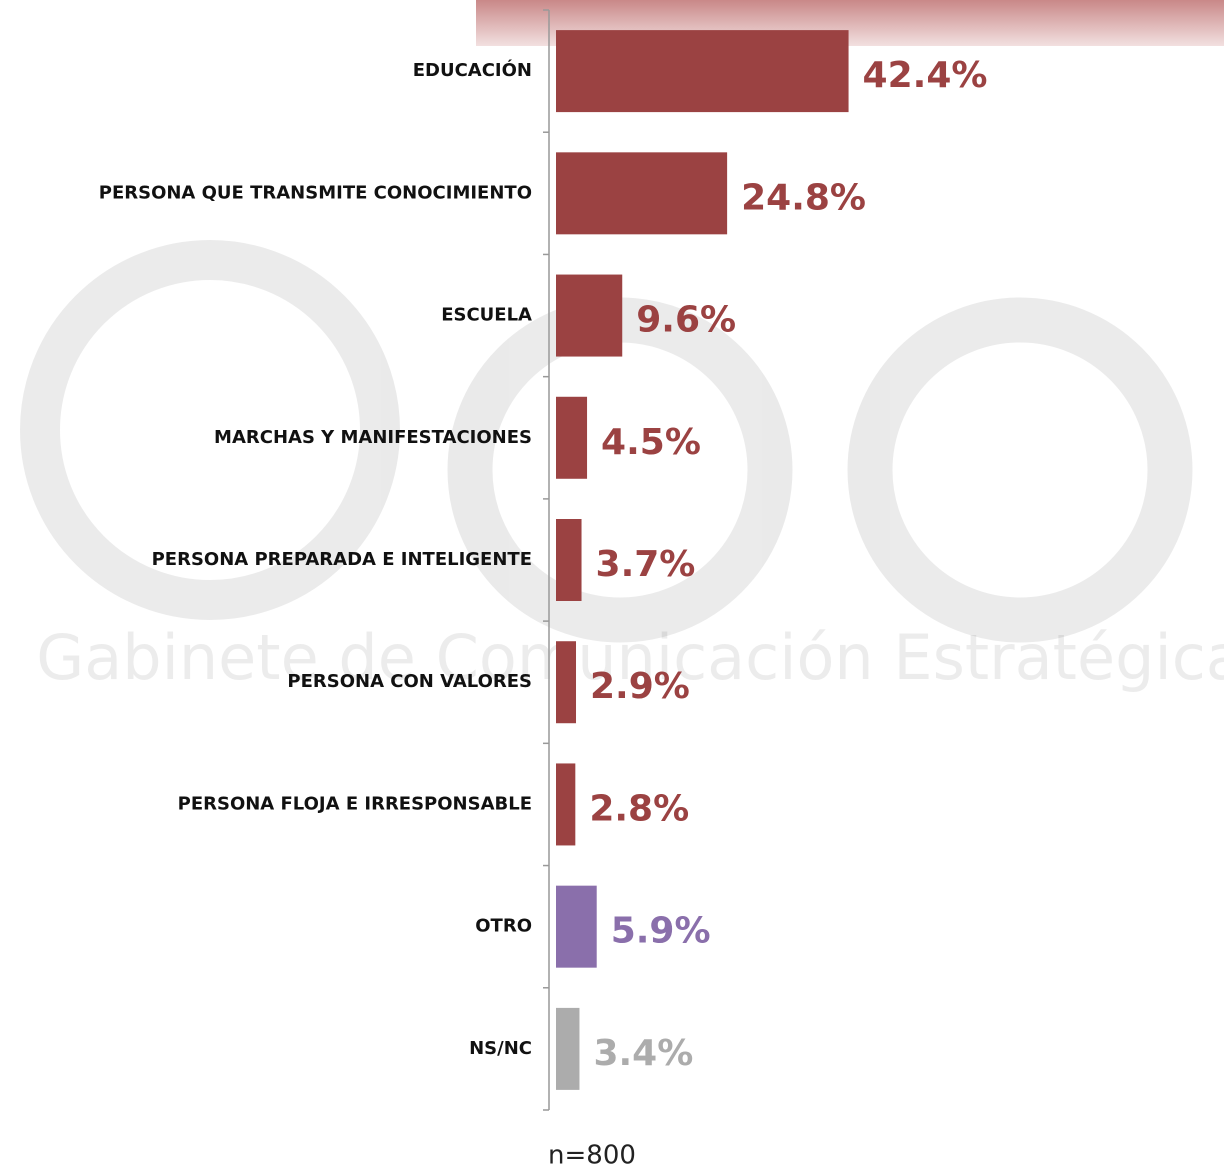 This screenshot has width=1224, height=1168. Describe the element at coordinates (630, 657) in the screenshot. I see `watermark-text: Gabinete de Comunicación Estratégica` at that location.